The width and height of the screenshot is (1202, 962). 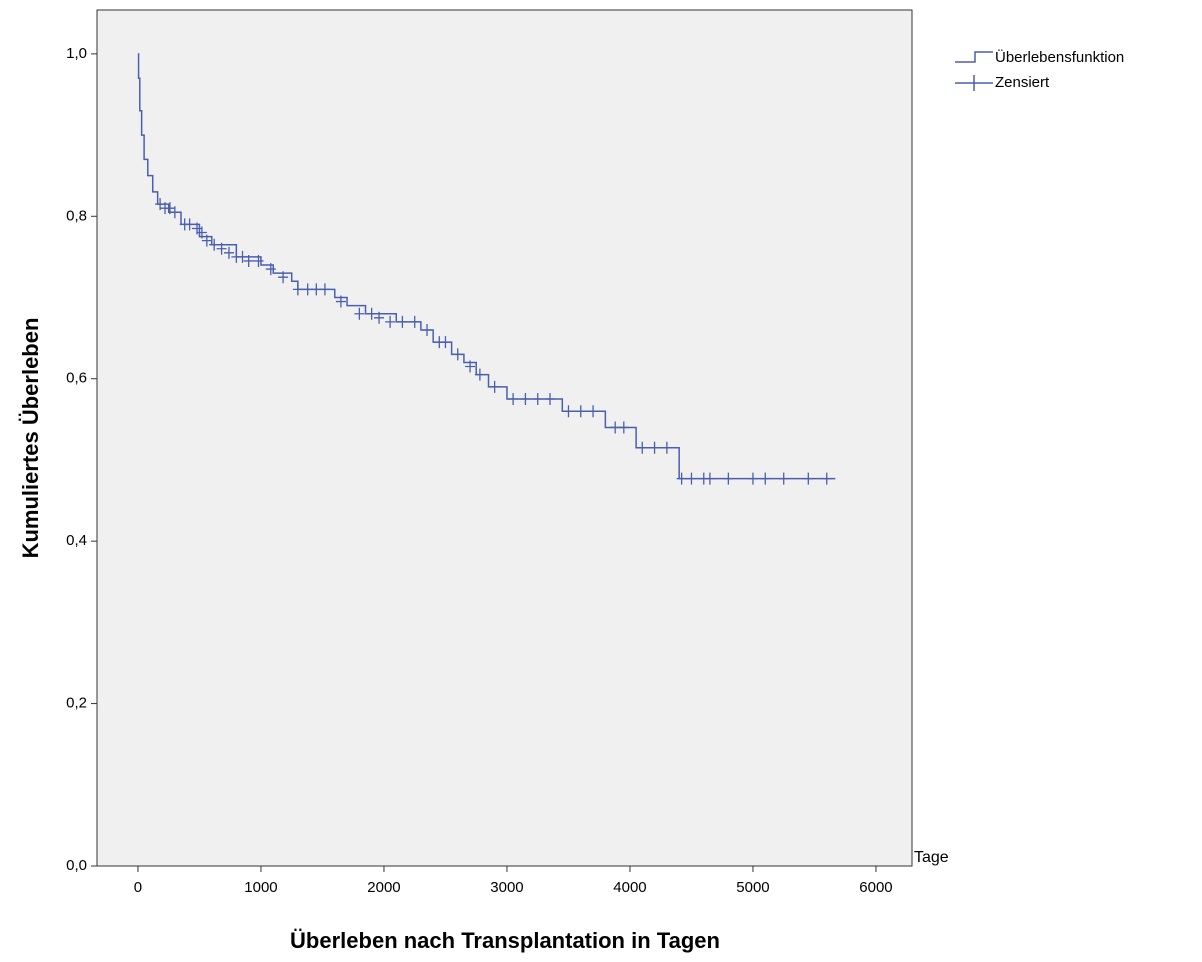 I want to click on y-axis-title: Kumuliertes Überleben, so click(x=30, y=438).